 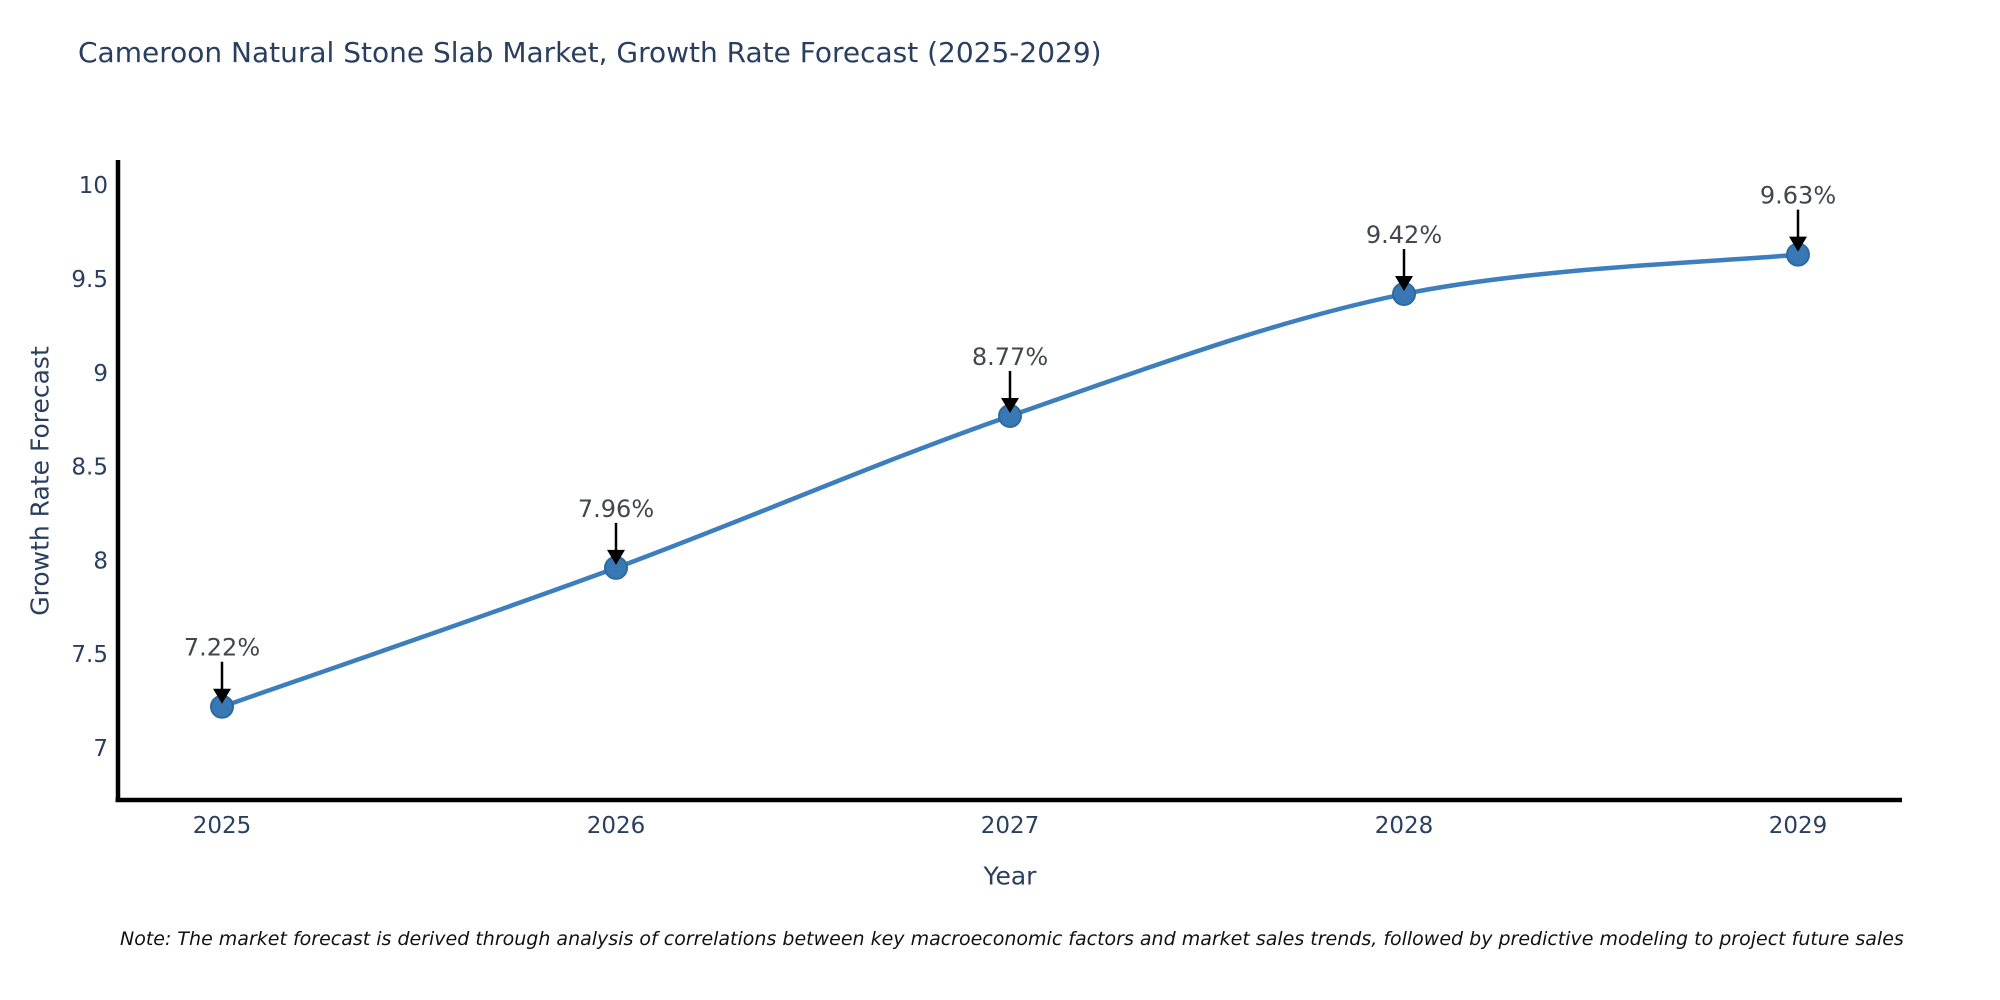 I want to click on x-axis-title: Year, so click(x=1010, y=876).